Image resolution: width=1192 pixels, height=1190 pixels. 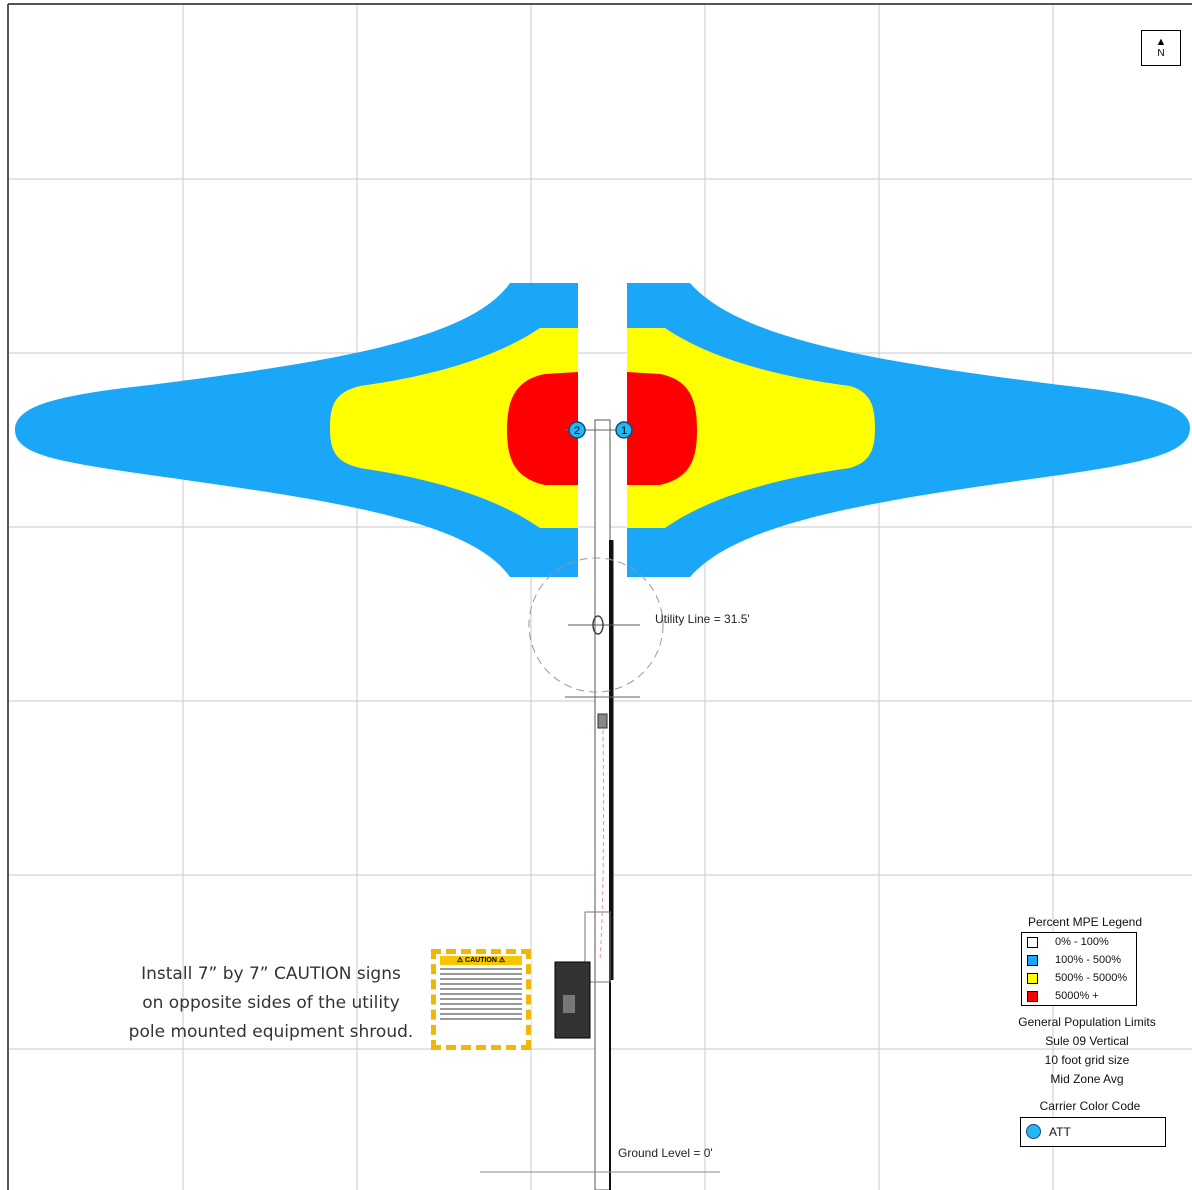 What do you see at coordinates (1090, 1106) in the screenshot?
I see `carrier-title: Carrier Color Code` at bounding box center [1090, 1106].